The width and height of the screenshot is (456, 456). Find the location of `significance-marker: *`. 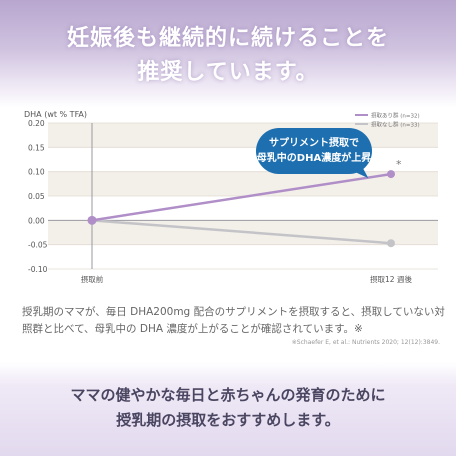

significance-marker: * is located at coordinates (399, 164).